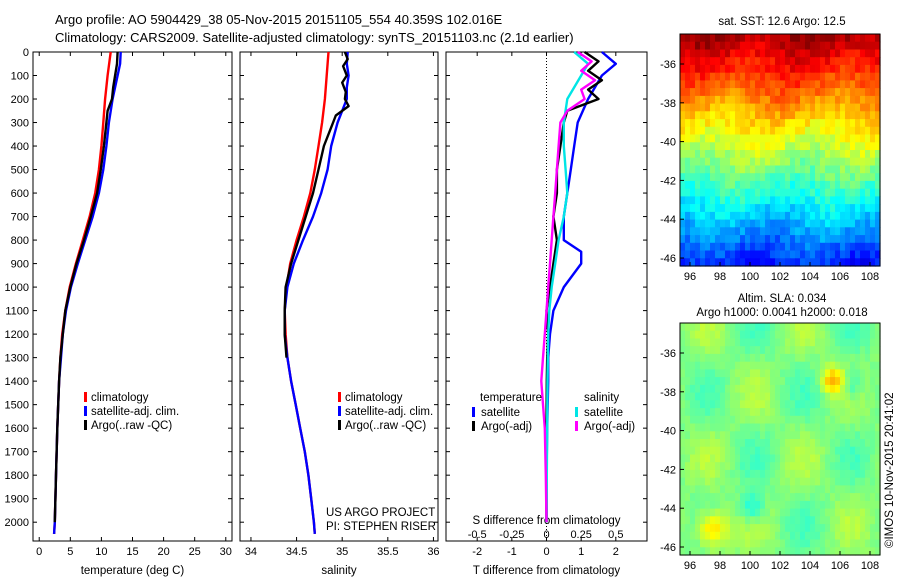 This screenshot has width=900, height=580. I want to click on x-tick-label: 34, so click(251, 552).